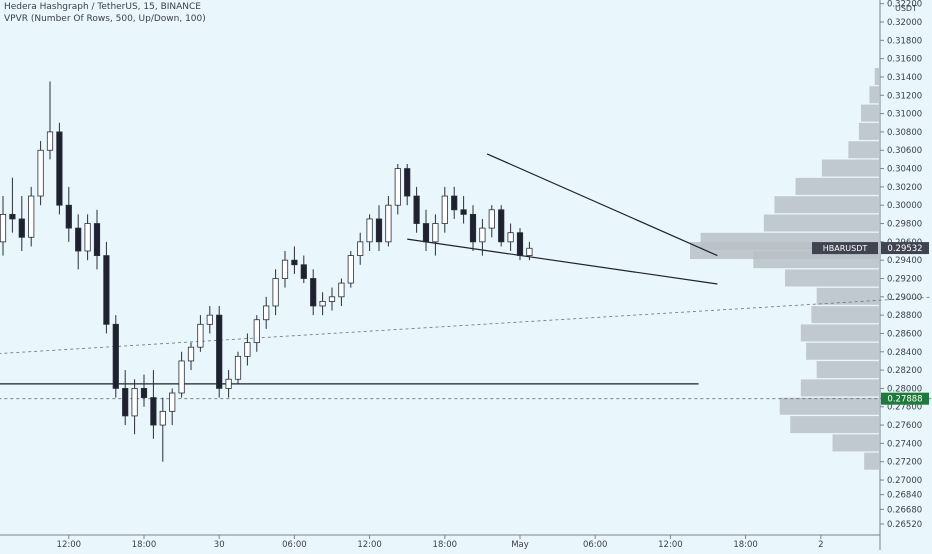 The height and width of the screenshot is (554, 932). Describe the element at coordinates (904, 316) in the screenshot. I see `price-tick-label-17: 0.28800` at that location.